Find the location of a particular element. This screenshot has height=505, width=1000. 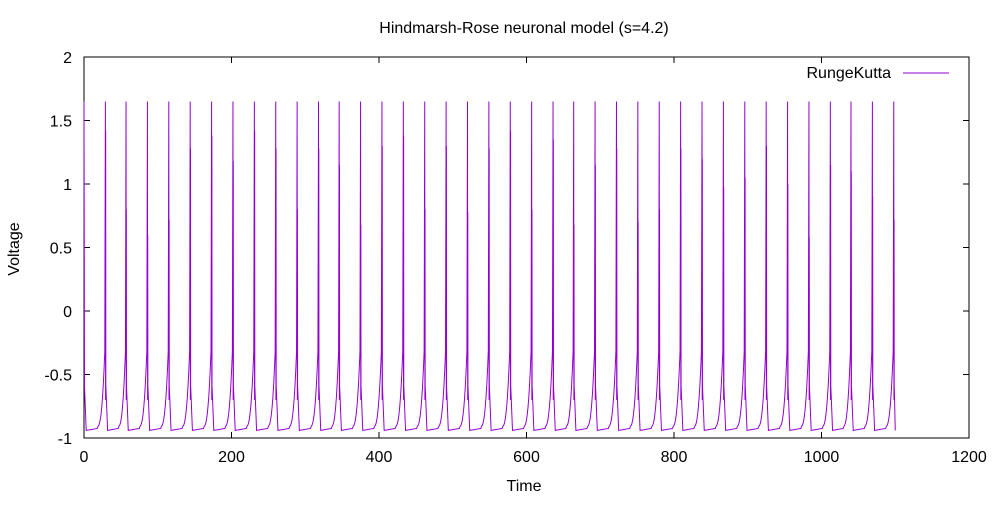

x-tick-label: 1200 is located at coordinates (969, 457).